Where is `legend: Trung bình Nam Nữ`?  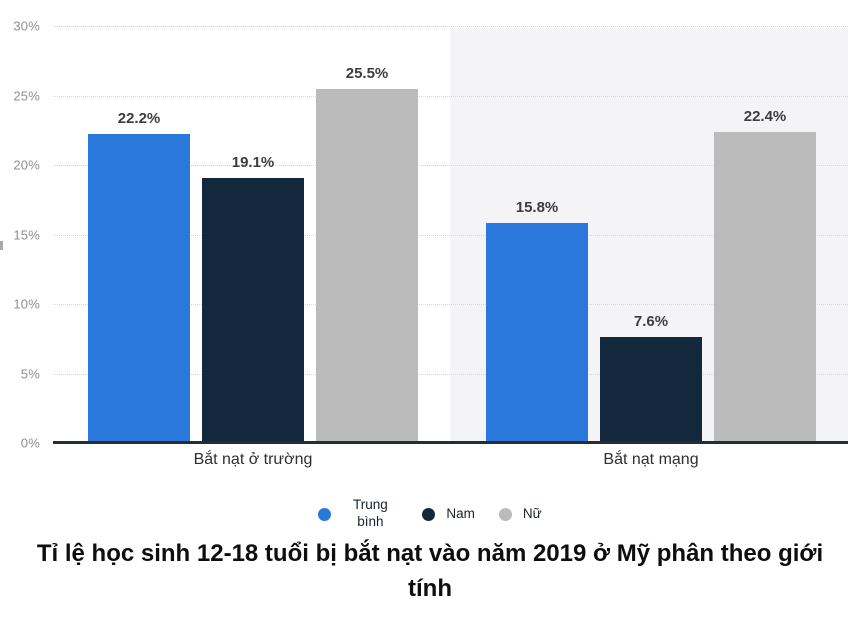 legend: Trung bình Nam Nữ is located at coordinates (430, 514).